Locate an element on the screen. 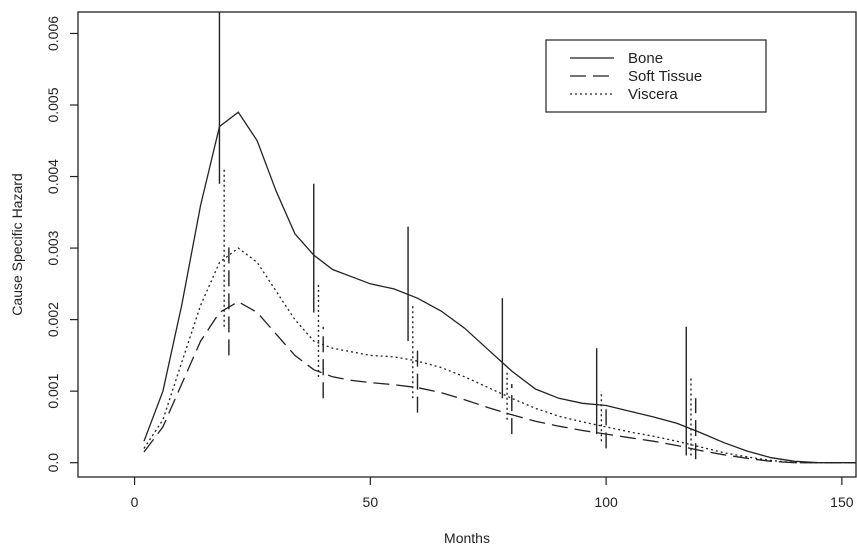 Image resolution: width=857 pixels, height=550 pixels. y-axis: 0.0 0.001 0.002 0.003 0.004 0.005 0.006 is located at coordinates (61, 244).